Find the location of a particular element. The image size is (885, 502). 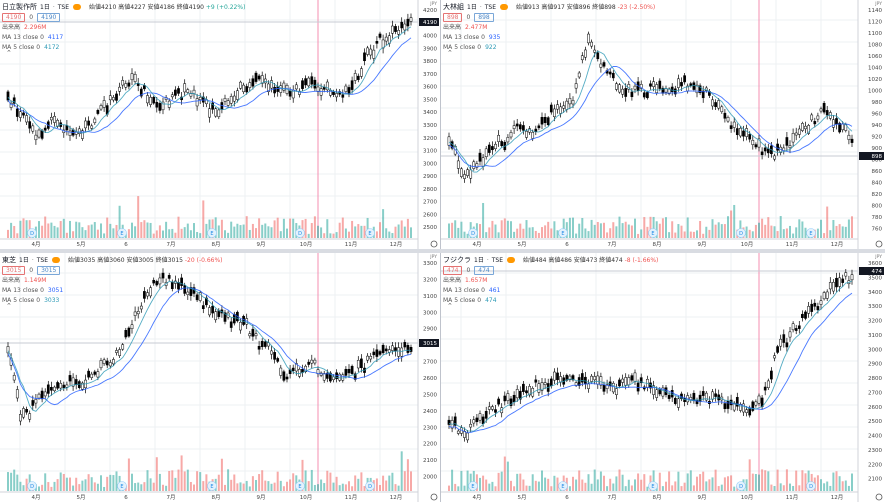

ma13-legend: MA 13 close 0 4117 is located at coordinates (33, 37).